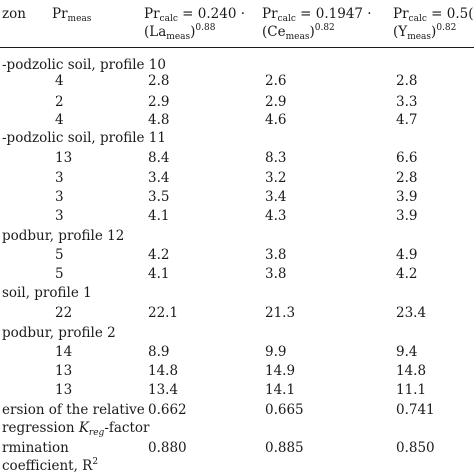 This screenshot has width=474, height=474. I want to click on cell-pr-meas: 14, so click(64, 352).